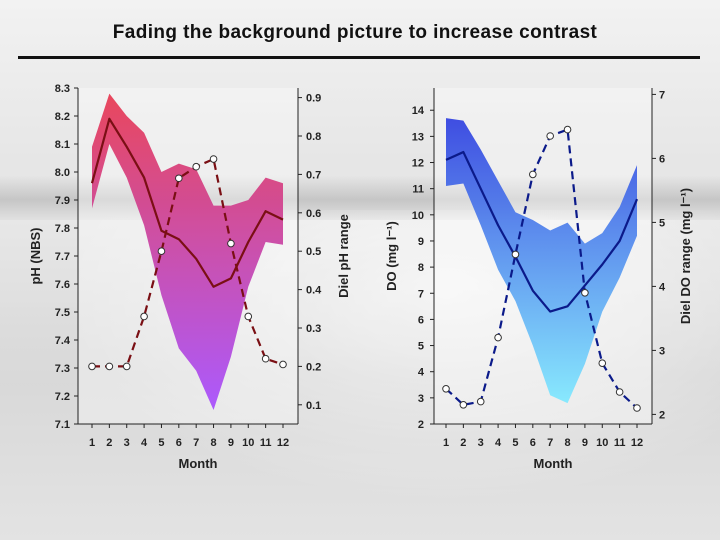  Describe the element at coordinates (418, 137) in the screenshot. I see `y-tick-label: 13` at that location.